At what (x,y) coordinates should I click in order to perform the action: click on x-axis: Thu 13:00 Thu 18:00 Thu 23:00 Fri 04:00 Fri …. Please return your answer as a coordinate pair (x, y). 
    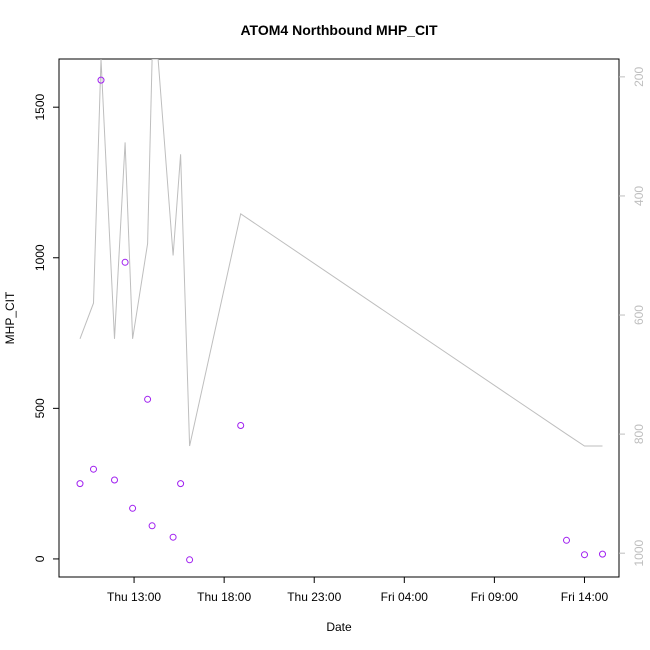
    Looking at the image, I should click on (357, 590).